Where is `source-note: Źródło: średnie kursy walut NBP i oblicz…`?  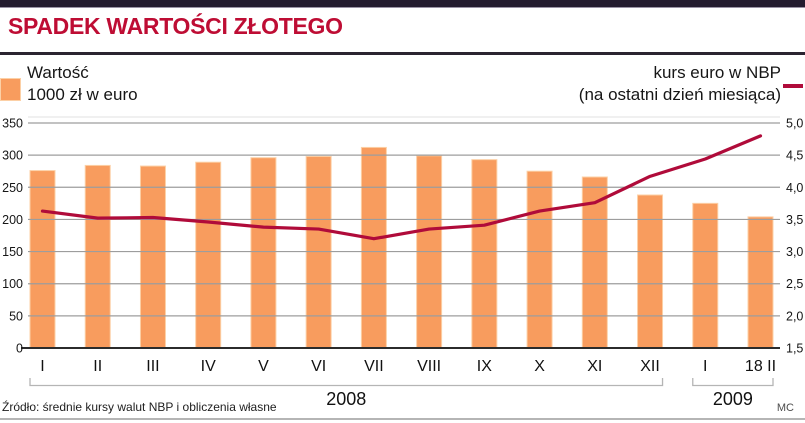
source-note: Źródło: średnie kursy walut NBP i oblicz… is located at coordinates (139, 407).